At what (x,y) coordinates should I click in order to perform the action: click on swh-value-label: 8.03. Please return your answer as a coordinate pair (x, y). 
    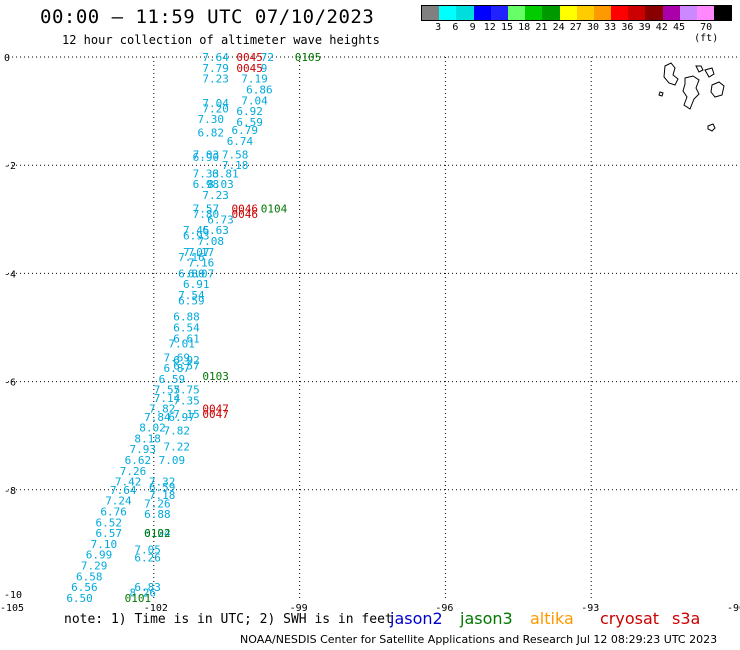
    Looking at the image, I should click on (220, 184).